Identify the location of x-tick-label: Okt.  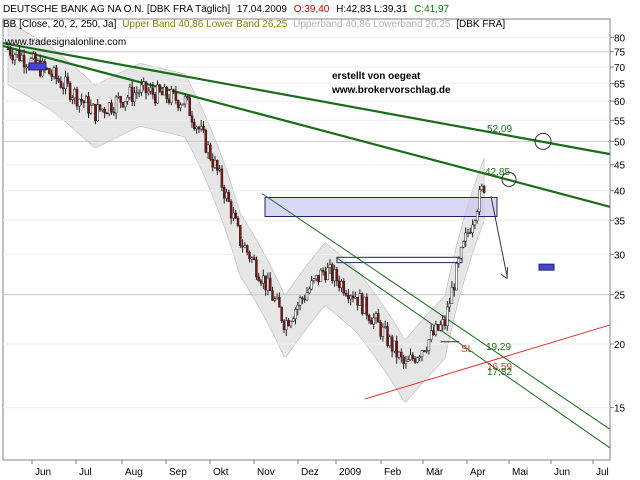
(221, 472).